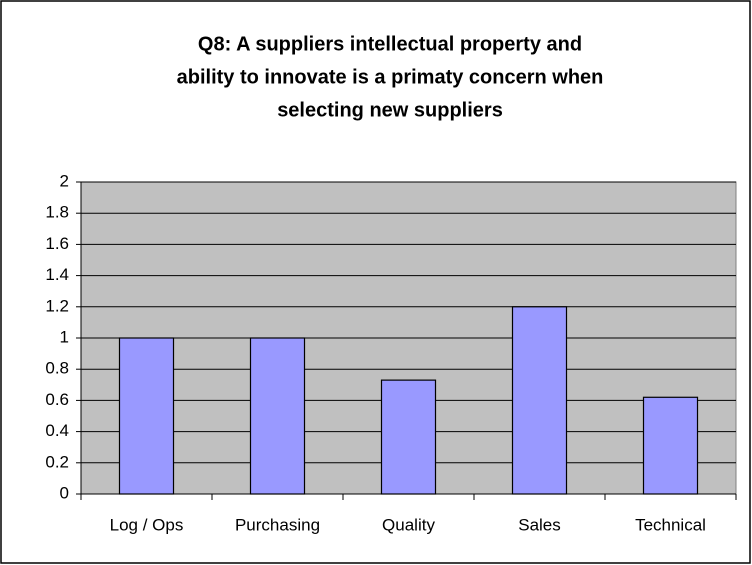 The width and height of the screenshot is (752, 565). What do you see at coordinates (57, 305) in the screenshot?
I see `y-tick-label: 1.2` at bounding box center [57, 305].